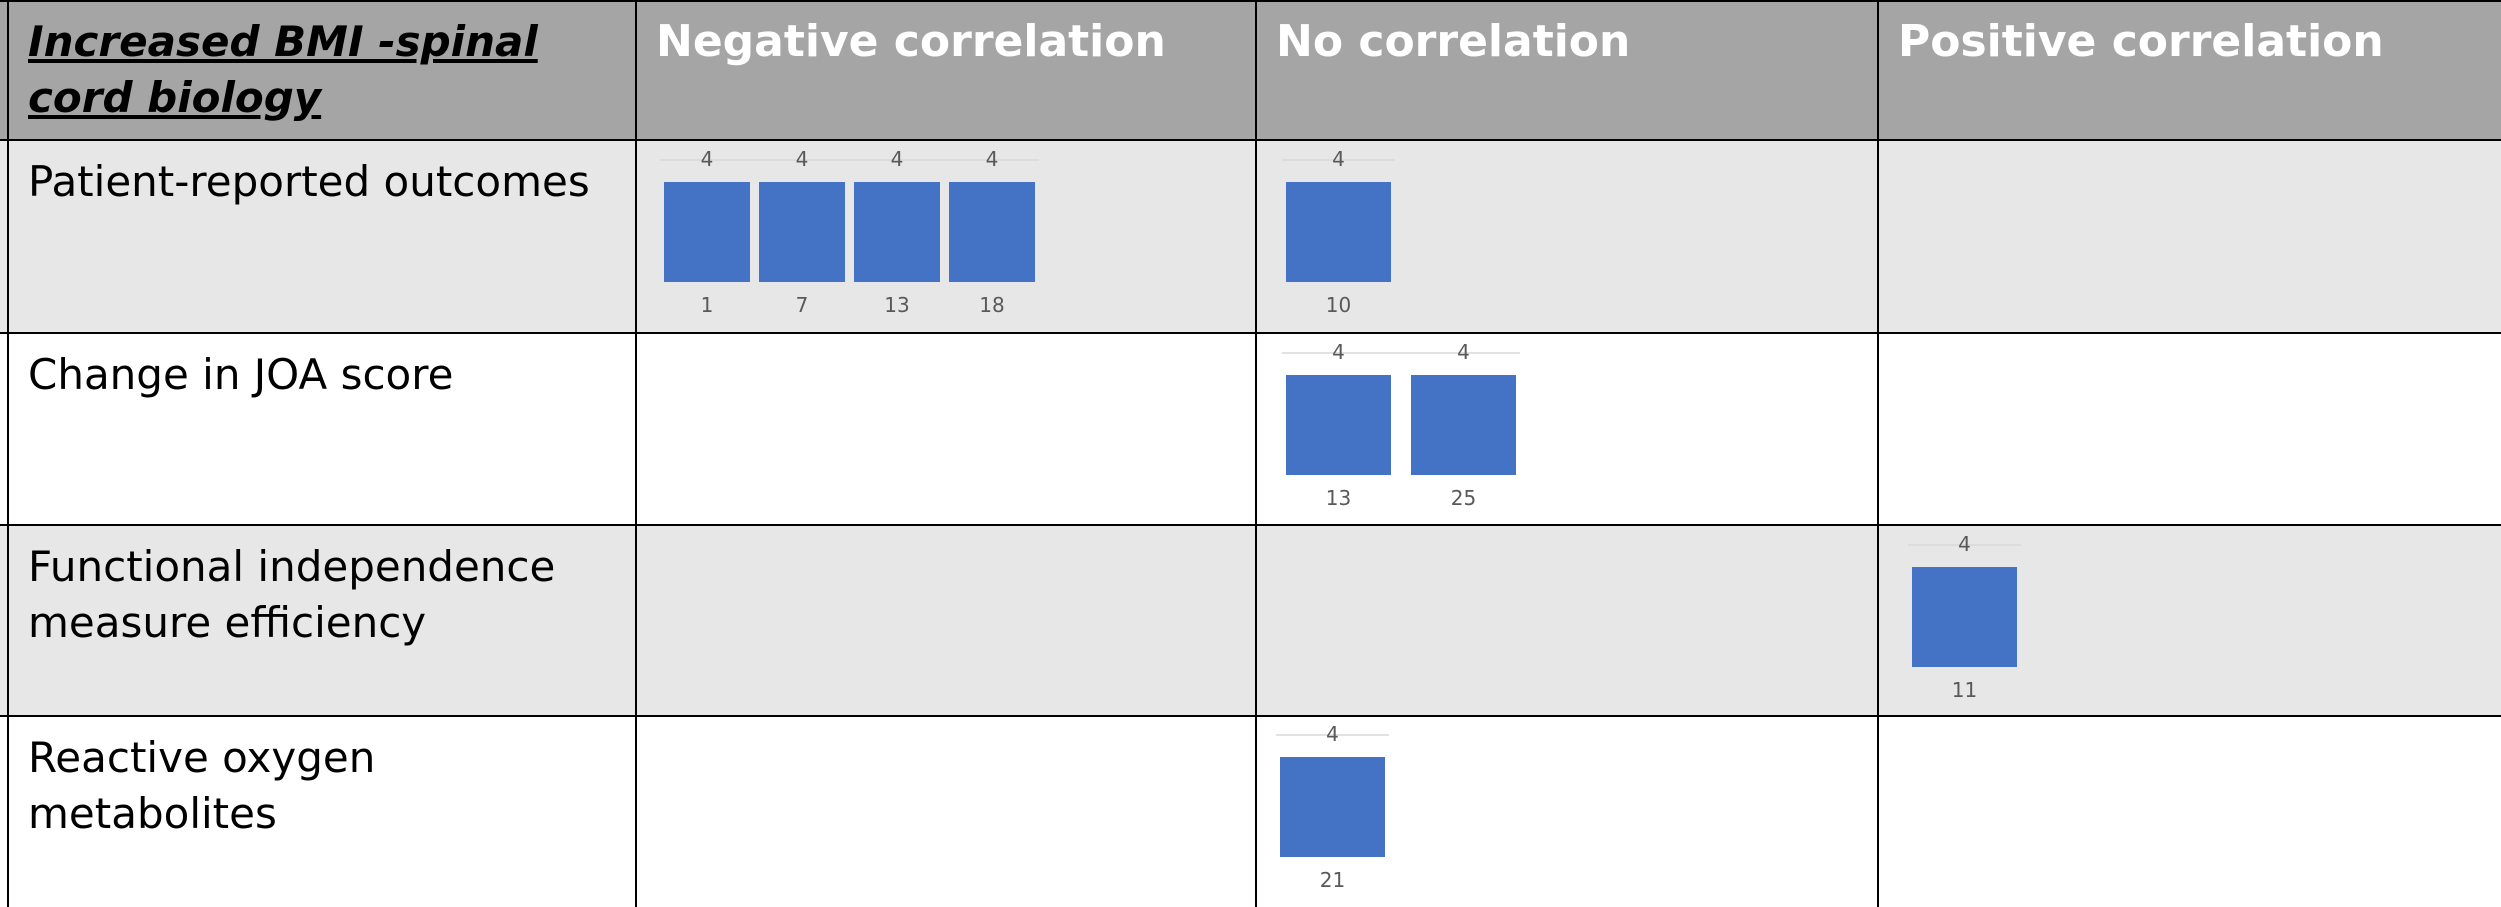  I want to click on mini-chart-row4-none: 4 21, so click(1332, 806).